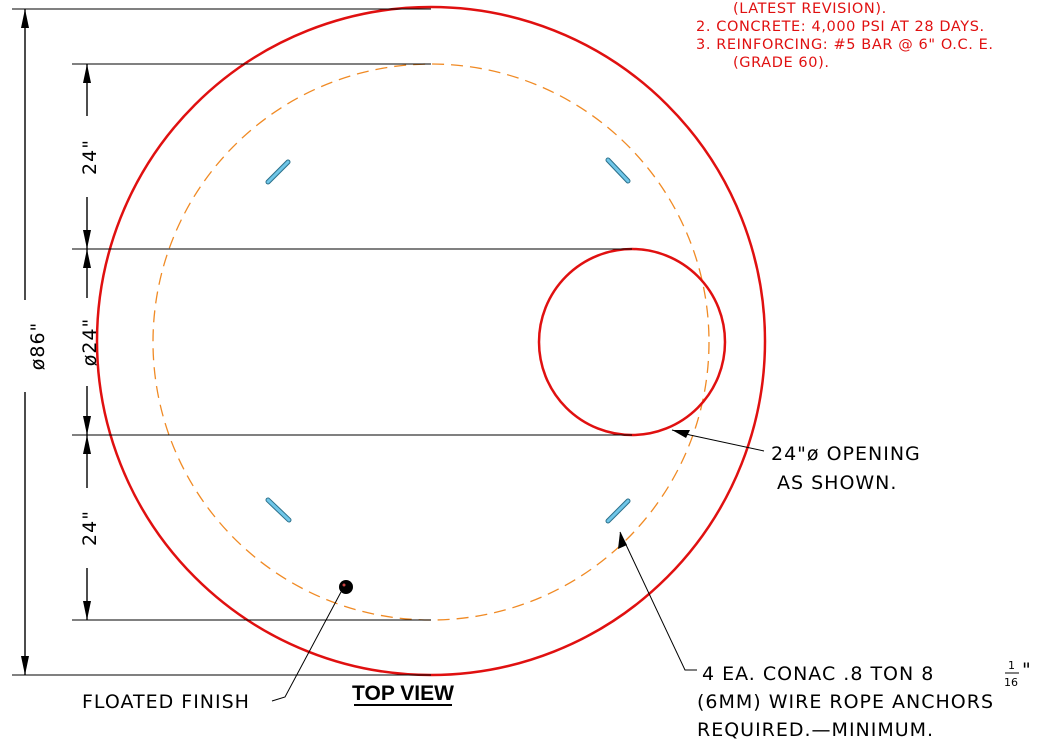  I want to click on dimension-overall-label: ø86", so click(38, 346).